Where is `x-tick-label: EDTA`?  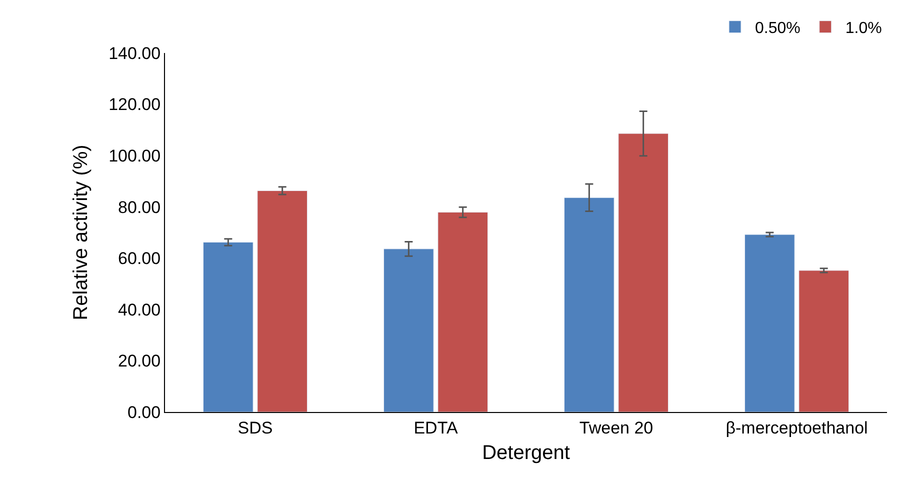
x-tick-label: EDTA is located at coordinates (436, 428).